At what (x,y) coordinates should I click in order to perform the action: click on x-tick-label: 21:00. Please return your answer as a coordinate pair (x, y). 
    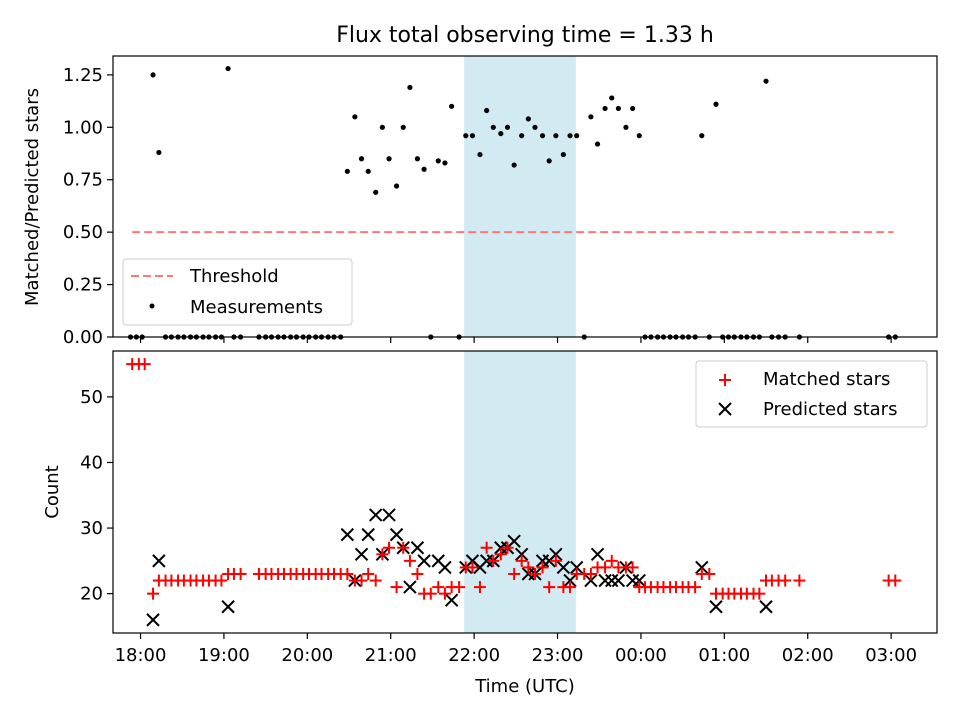
    Looking at the image, I should click on (391, 655).